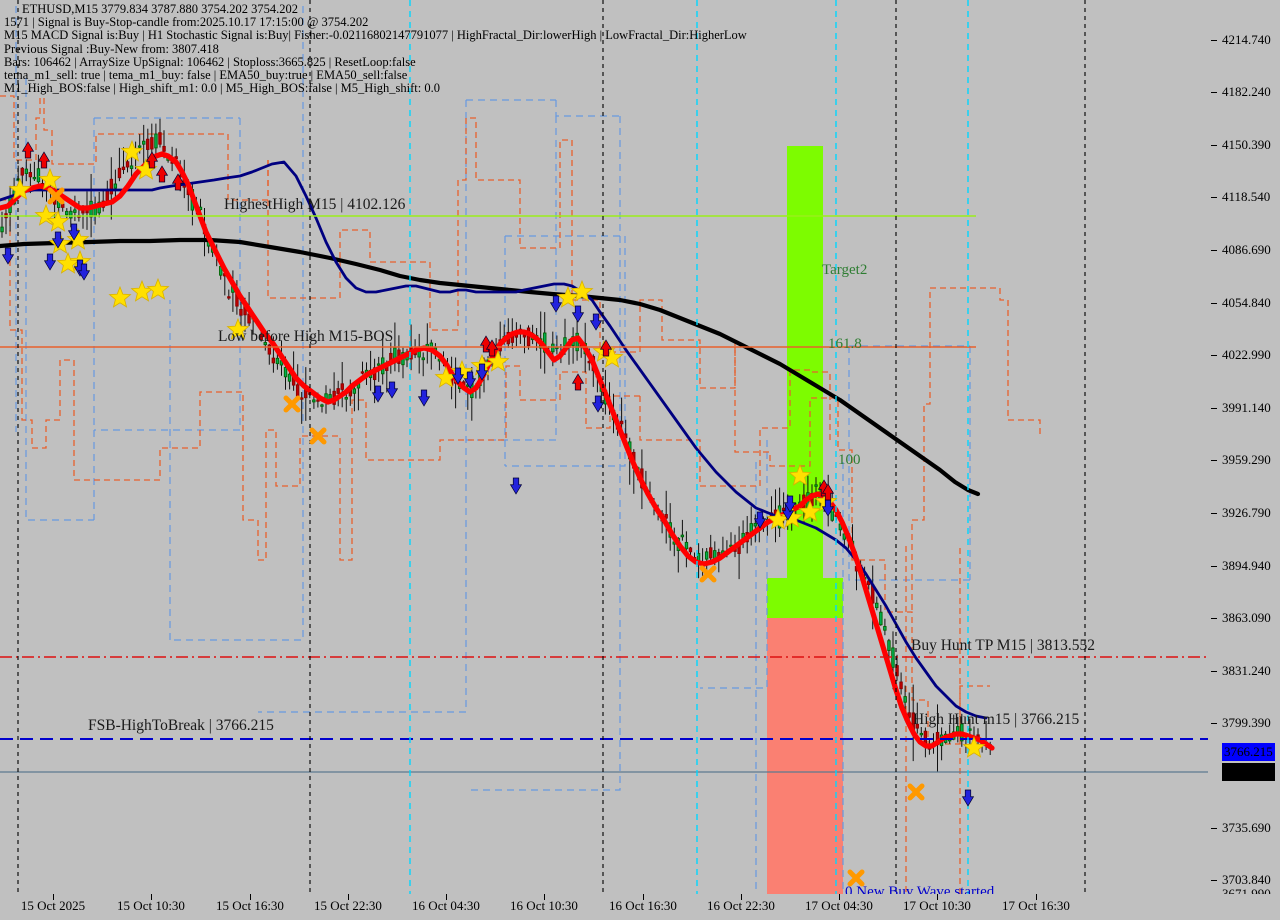 This screenshot has width=1280, height=920. What do you see at coordinates (181, 725) in the screenshot?
I see `label-fsb-high-to-break: FSB-HighToBreak | 3766.215` at bounding box center [181, 725].